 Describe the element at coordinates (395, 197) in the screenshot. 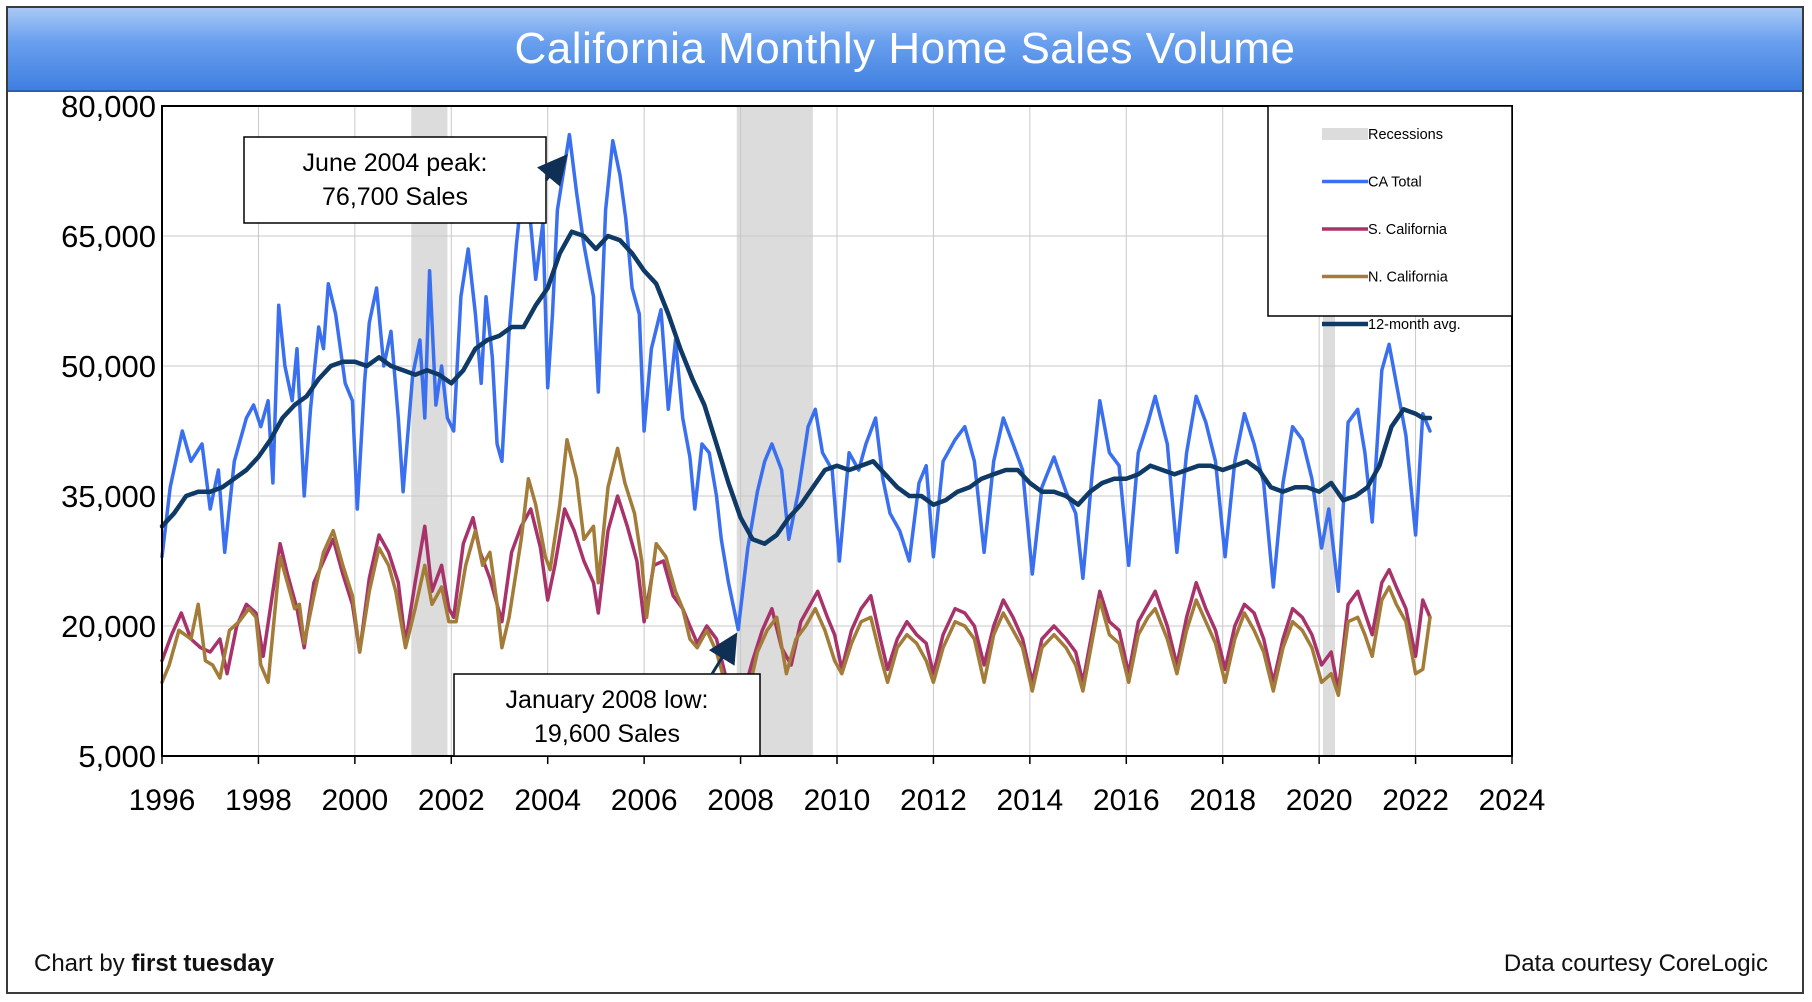

I see `annotation-text-peak: 76,700 Sales` at that location.